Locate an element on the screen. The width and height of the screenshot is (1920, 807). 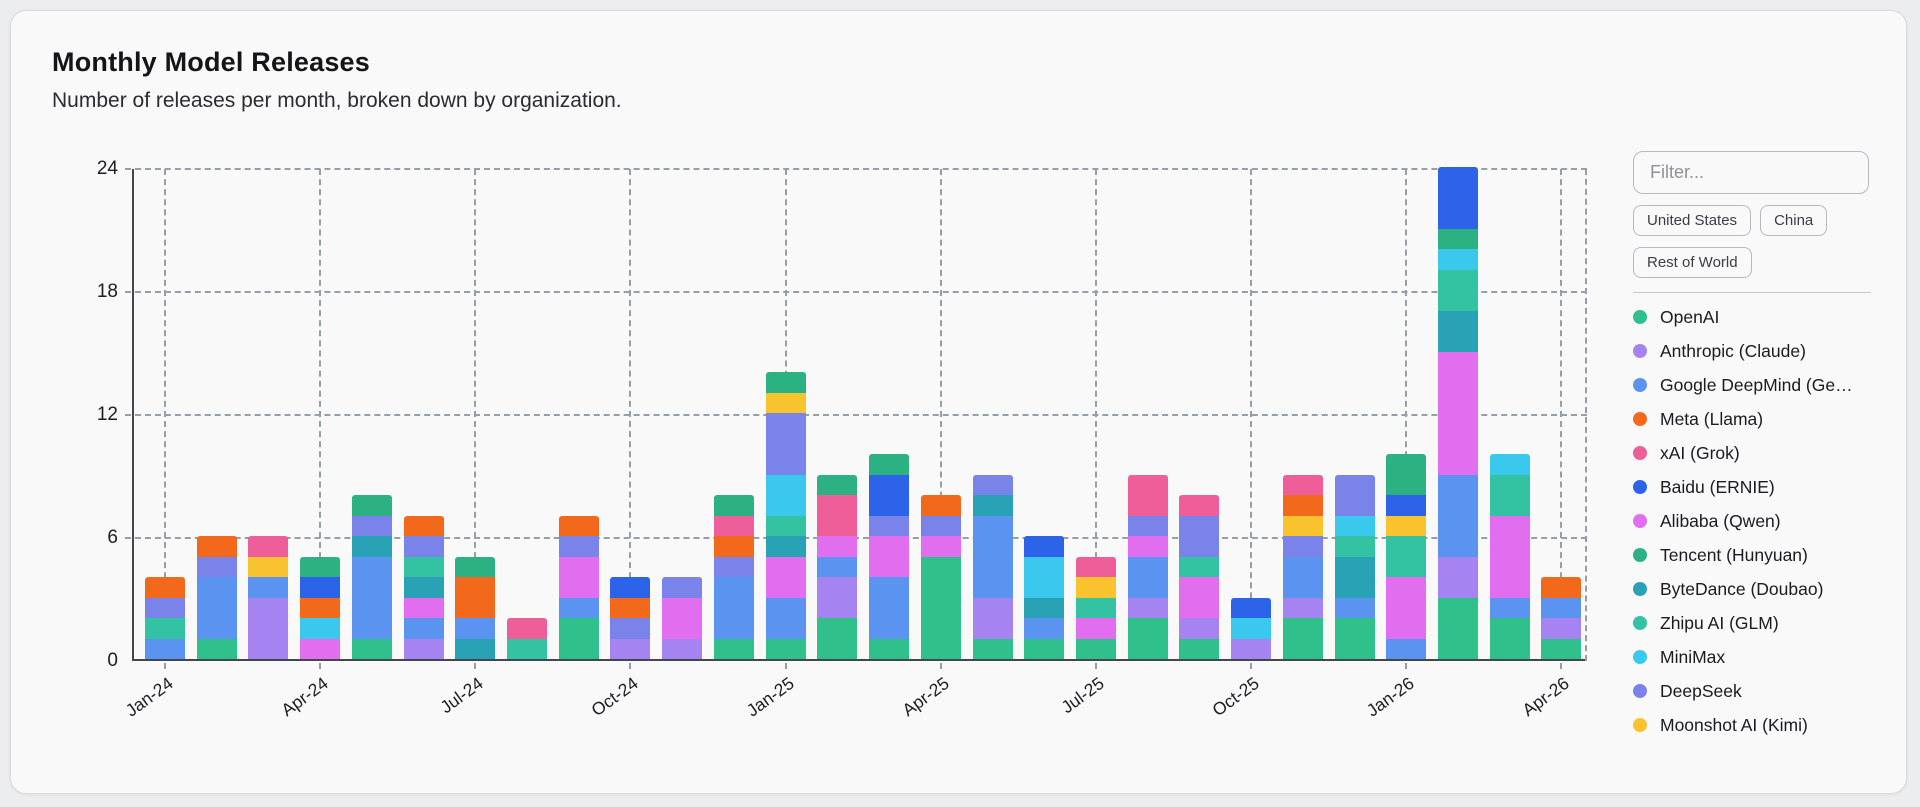
filter-button-china: China is located at coordinates (1794, 220).